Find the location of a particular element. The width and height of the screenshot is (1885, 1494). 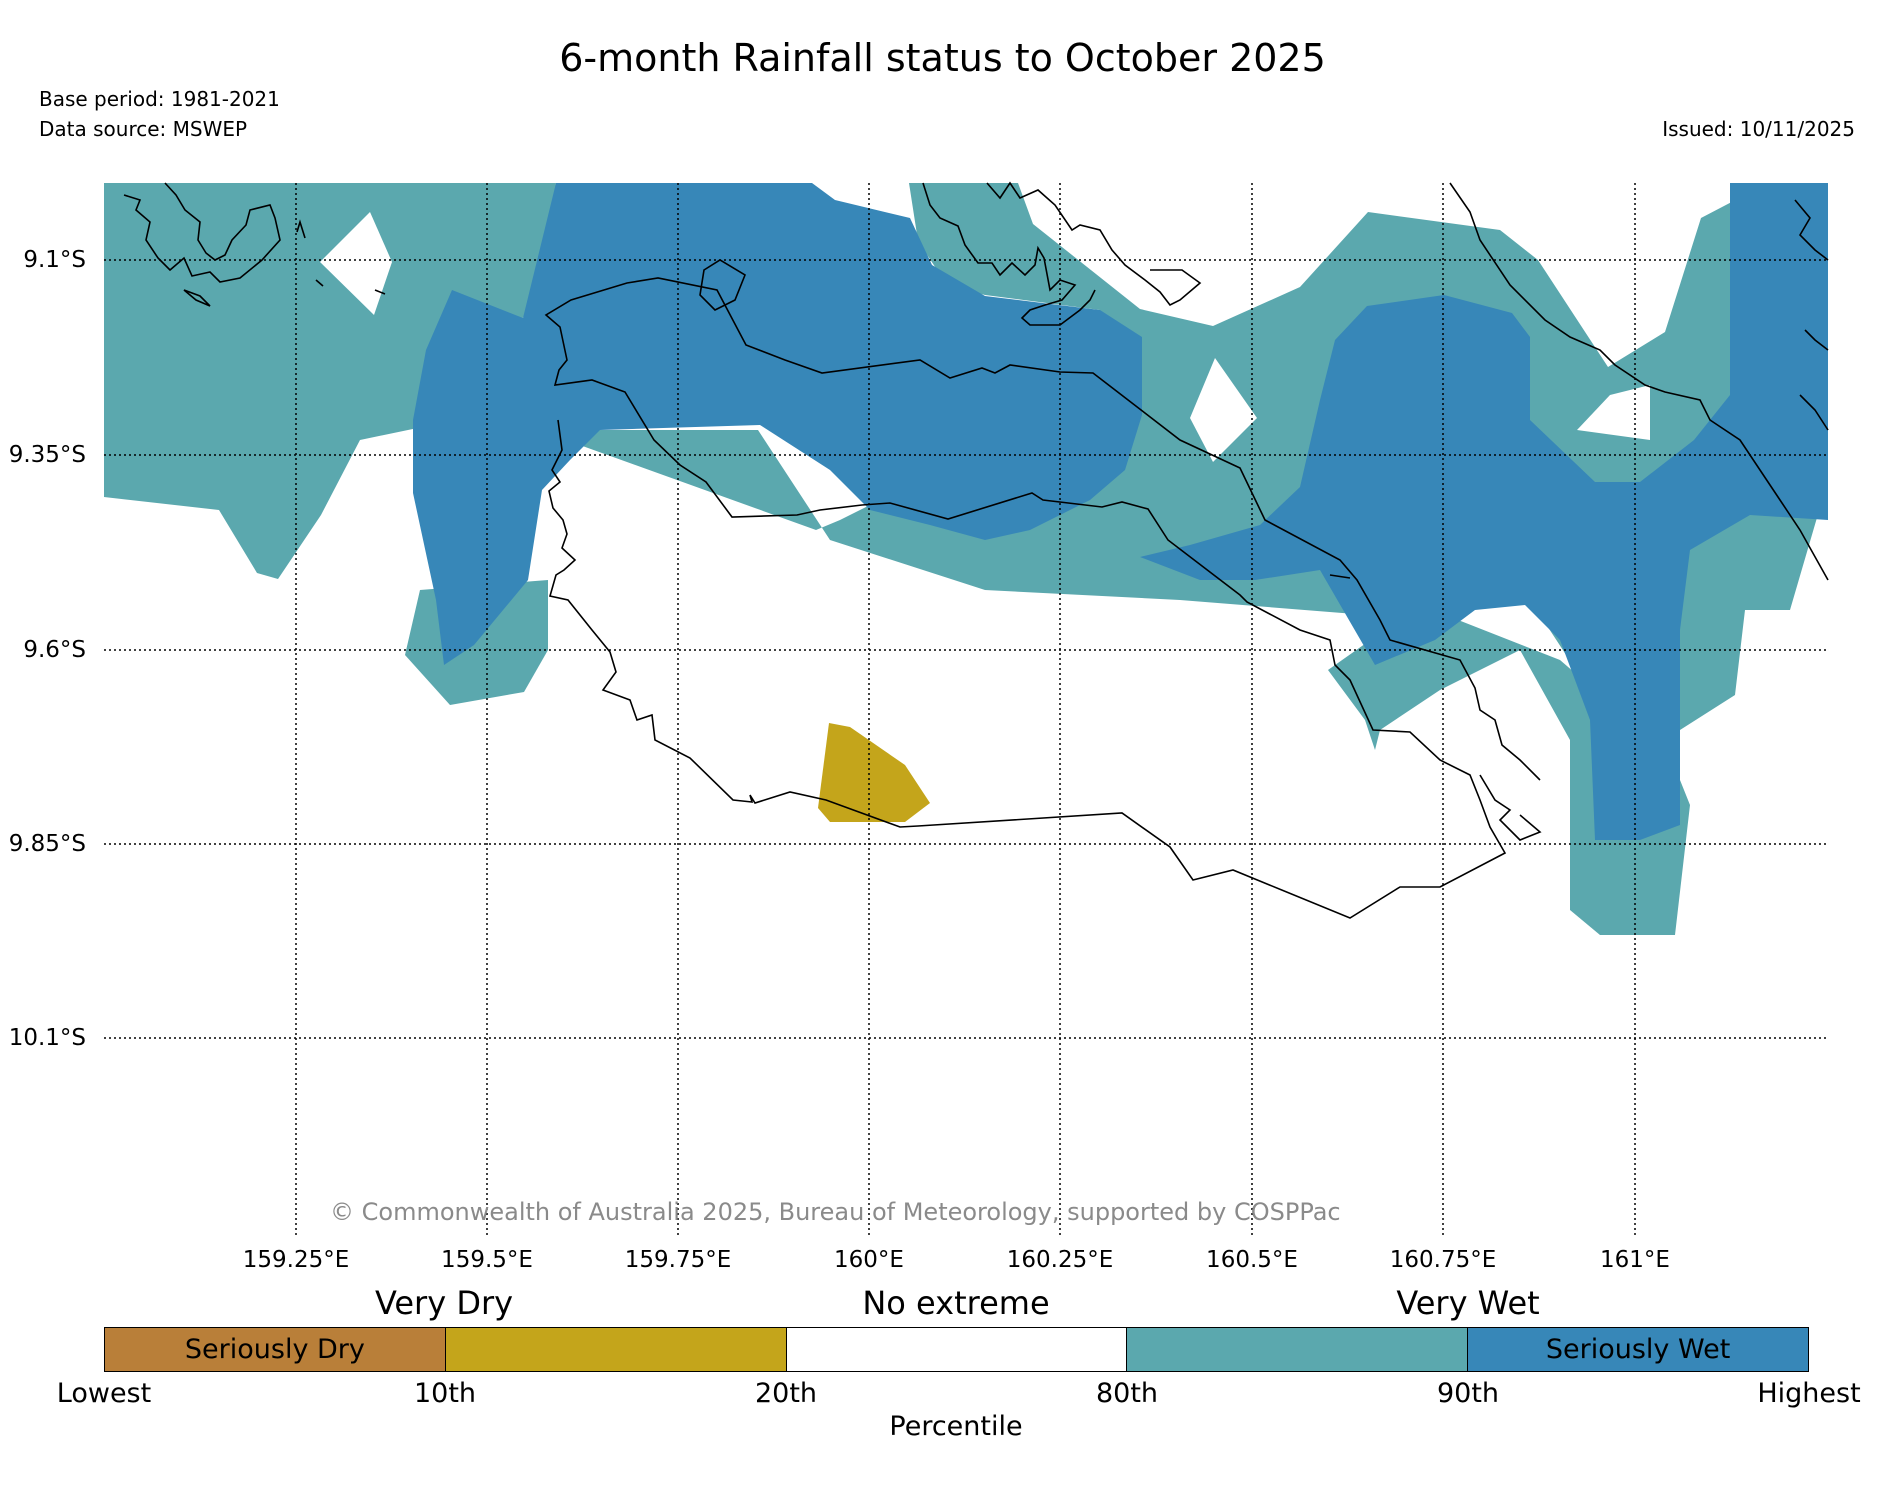

data-source: Data source: MSWEP is located at coordinates (143, 129).